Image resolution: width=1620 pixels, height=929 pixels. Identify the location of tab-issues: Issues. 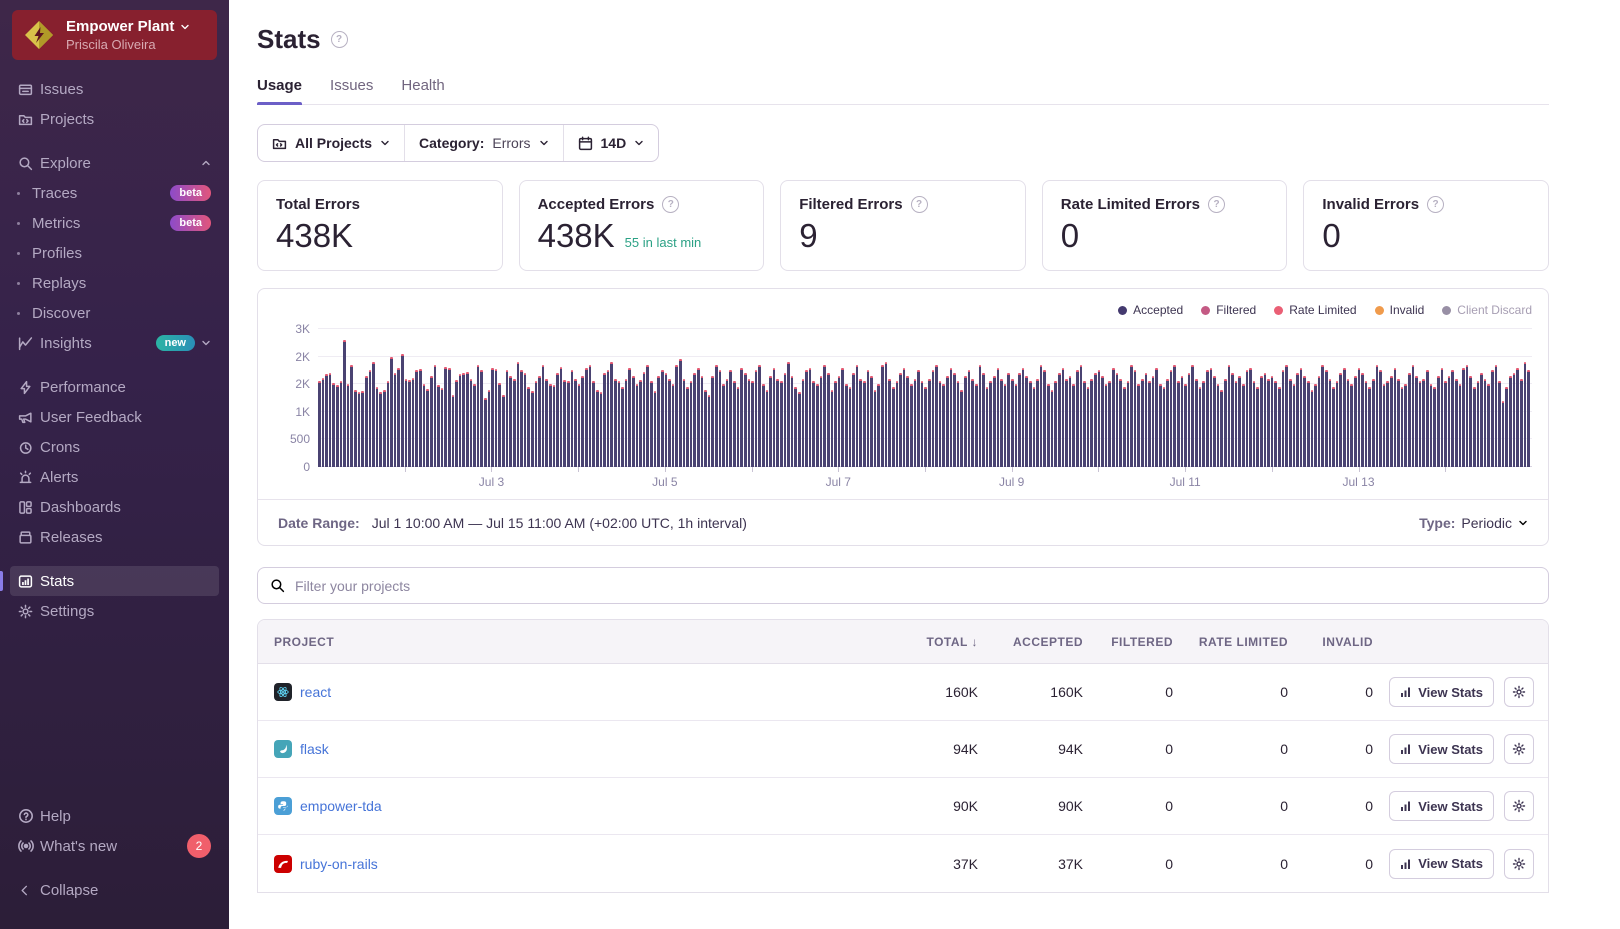
(352, 85).